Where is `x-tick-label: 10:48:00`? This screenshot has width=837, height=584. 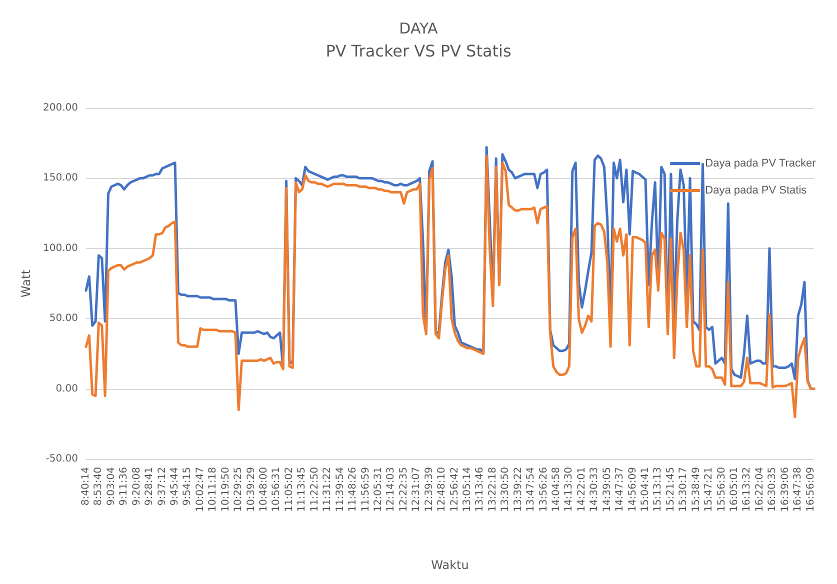 x-tick-label: 10:48:00 is located at coordinates (264, 489).